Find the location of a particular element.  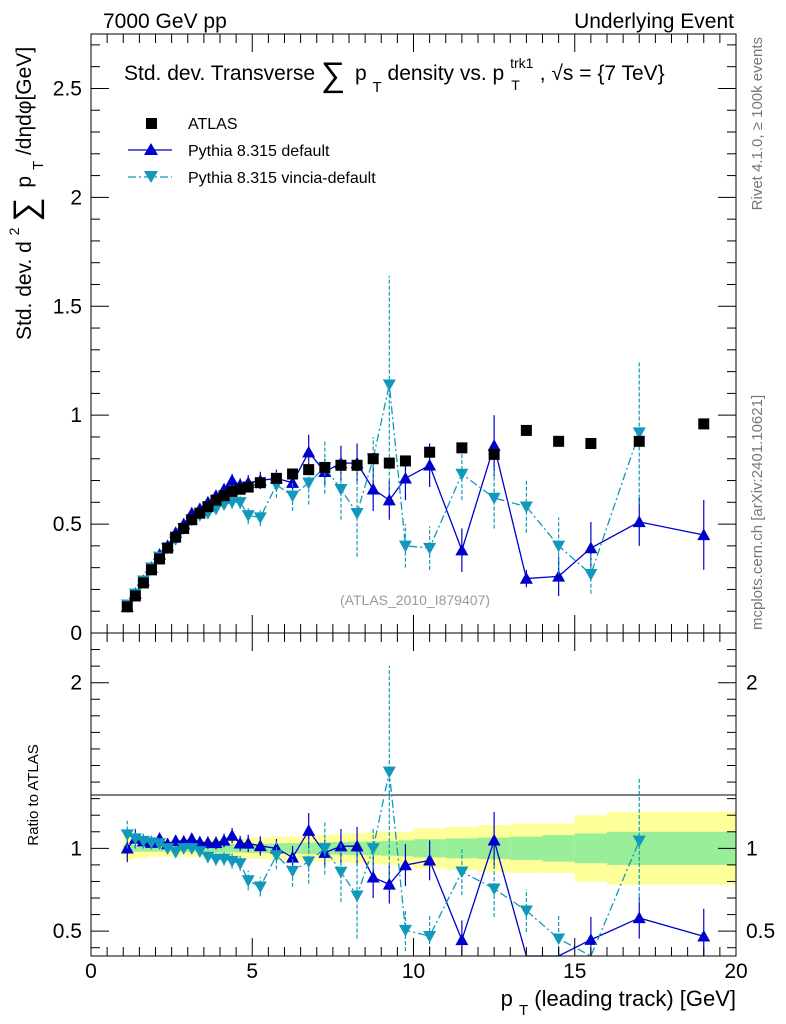

y-tick-label: 1.5 is located at coordinates (67, 306).